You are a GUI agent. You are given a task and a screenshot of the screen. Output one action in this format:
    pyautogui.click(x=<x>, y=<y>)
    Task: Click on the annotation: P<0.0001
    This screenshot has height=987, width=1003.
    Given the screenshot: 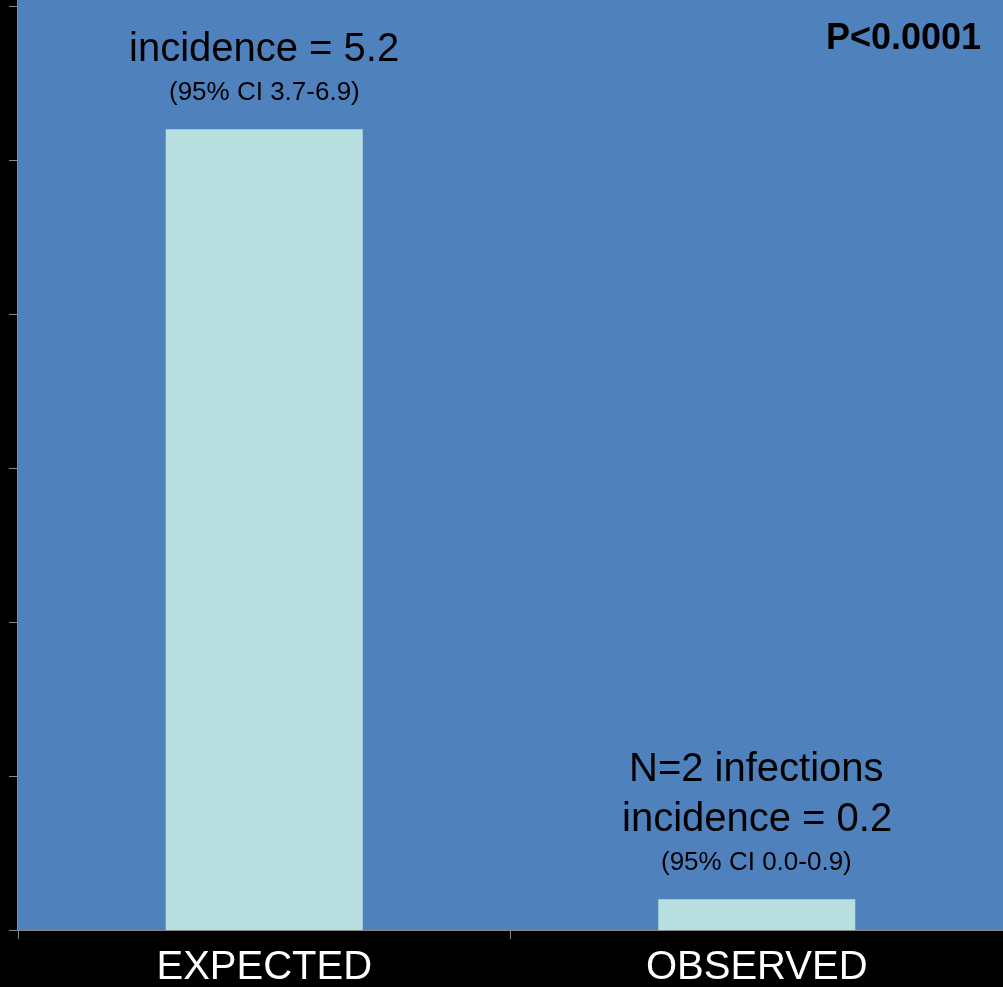 What is the action you would take?
    pyautogui.click(x=904, y=36)
    